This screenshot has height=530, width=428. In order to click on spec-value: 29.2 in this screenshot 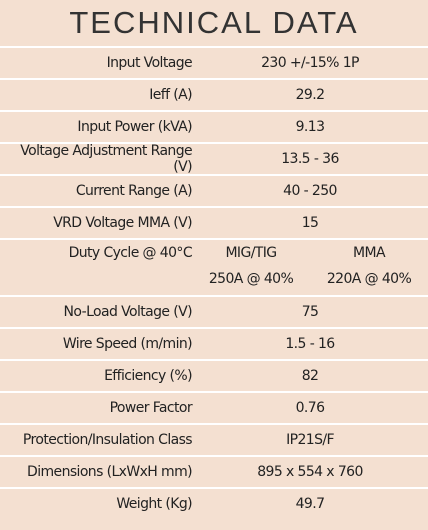, I will do `click(310, 95)`.